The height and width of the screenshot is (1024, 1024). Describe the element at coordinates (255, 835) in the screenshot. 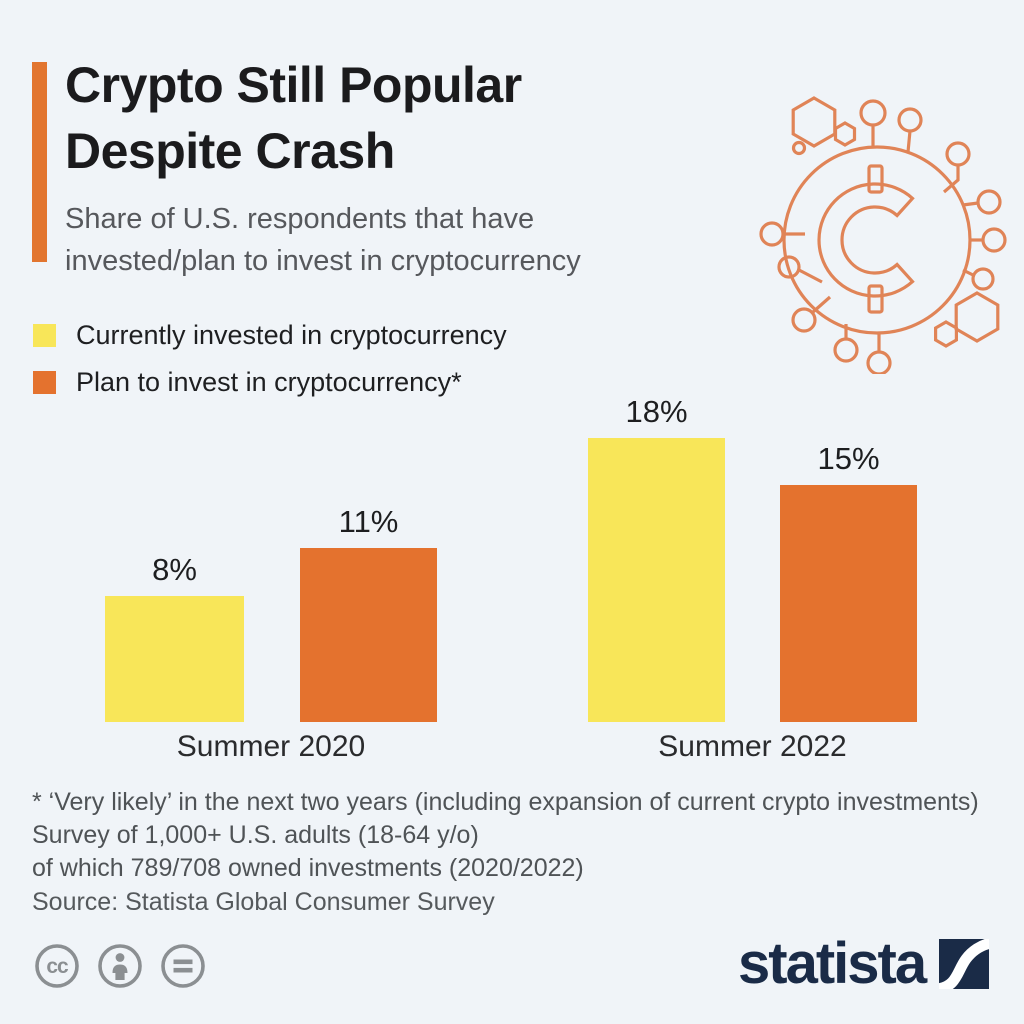

I see `footnote-line2: Survey of 1,000+ U.S. adults (18-64 y/o)` at that location.